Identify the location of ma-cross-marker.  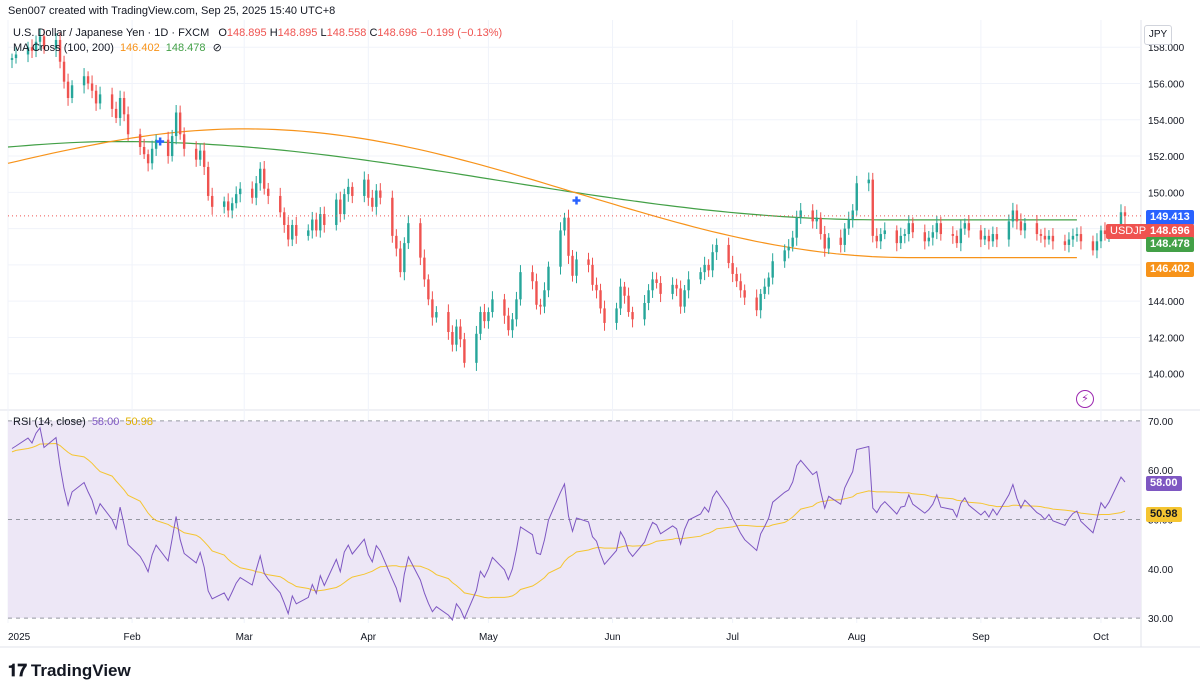
(576, 200).